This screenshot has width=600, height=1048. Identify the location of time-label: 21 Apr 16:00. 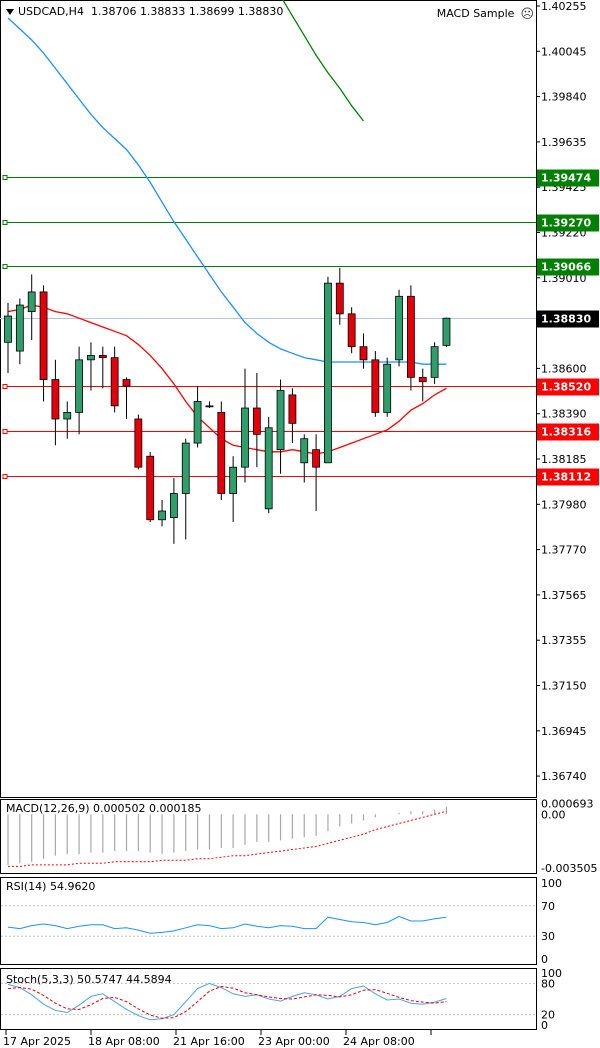
(209, 1041).